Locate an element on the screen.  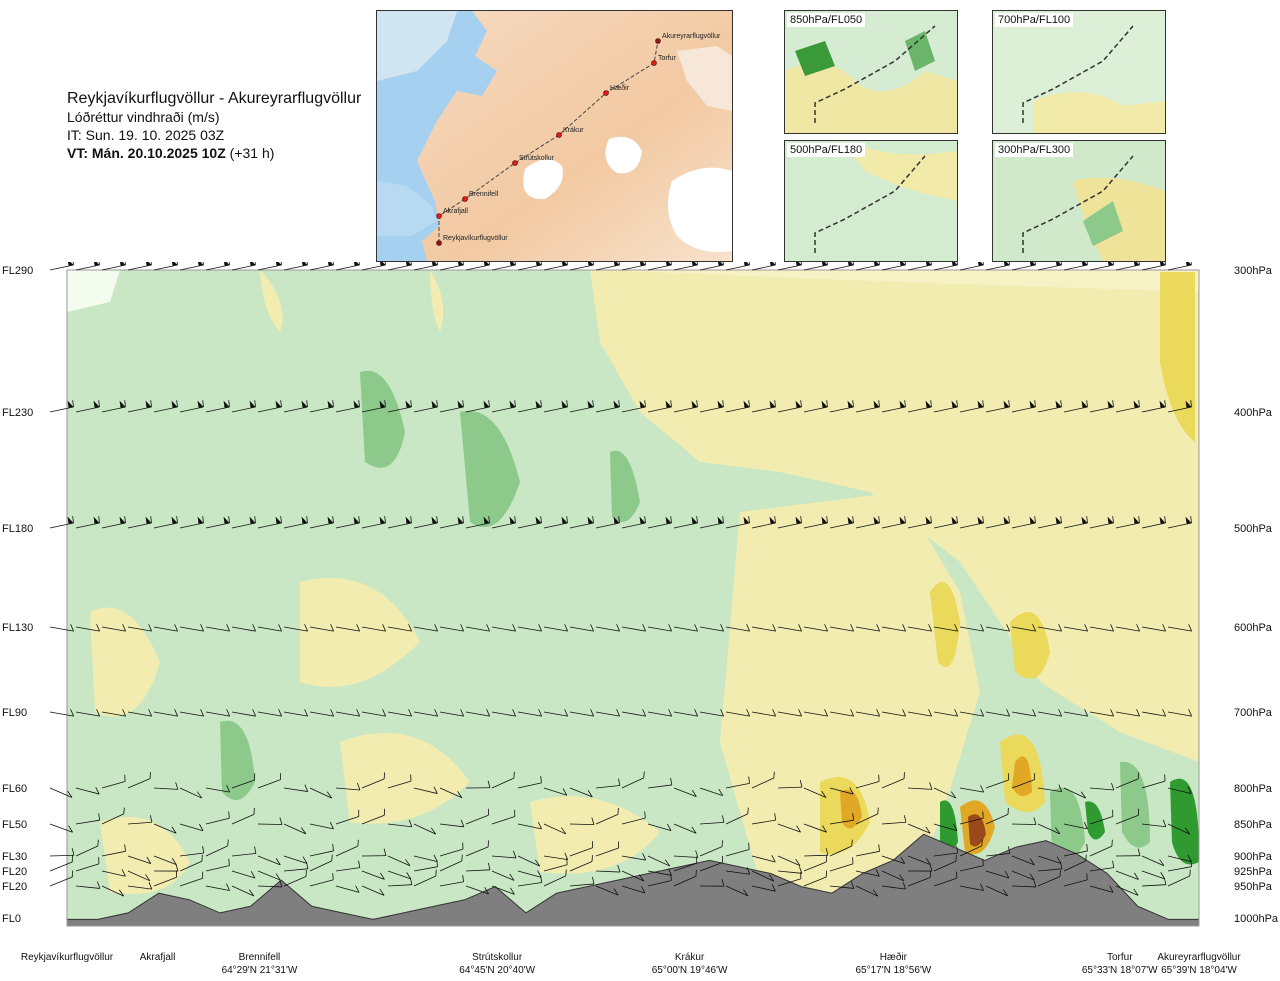
y-right-tick-label: 950hPa is located at coordinates (1253, 887).